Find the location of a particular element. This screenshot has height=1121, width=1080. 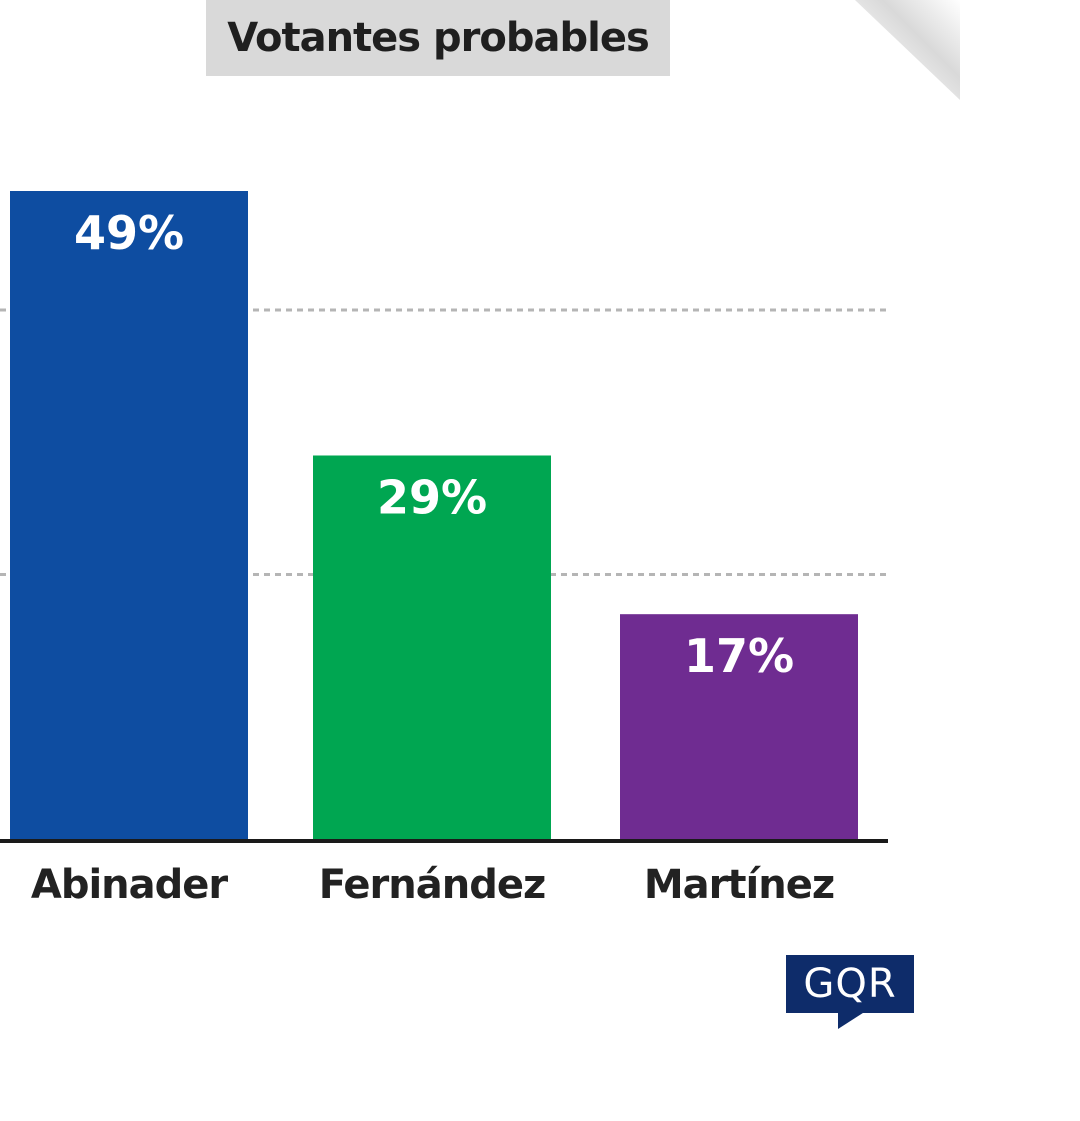

category-labels: Abinader Fernández Martínez is located at coordinates (433, 885).